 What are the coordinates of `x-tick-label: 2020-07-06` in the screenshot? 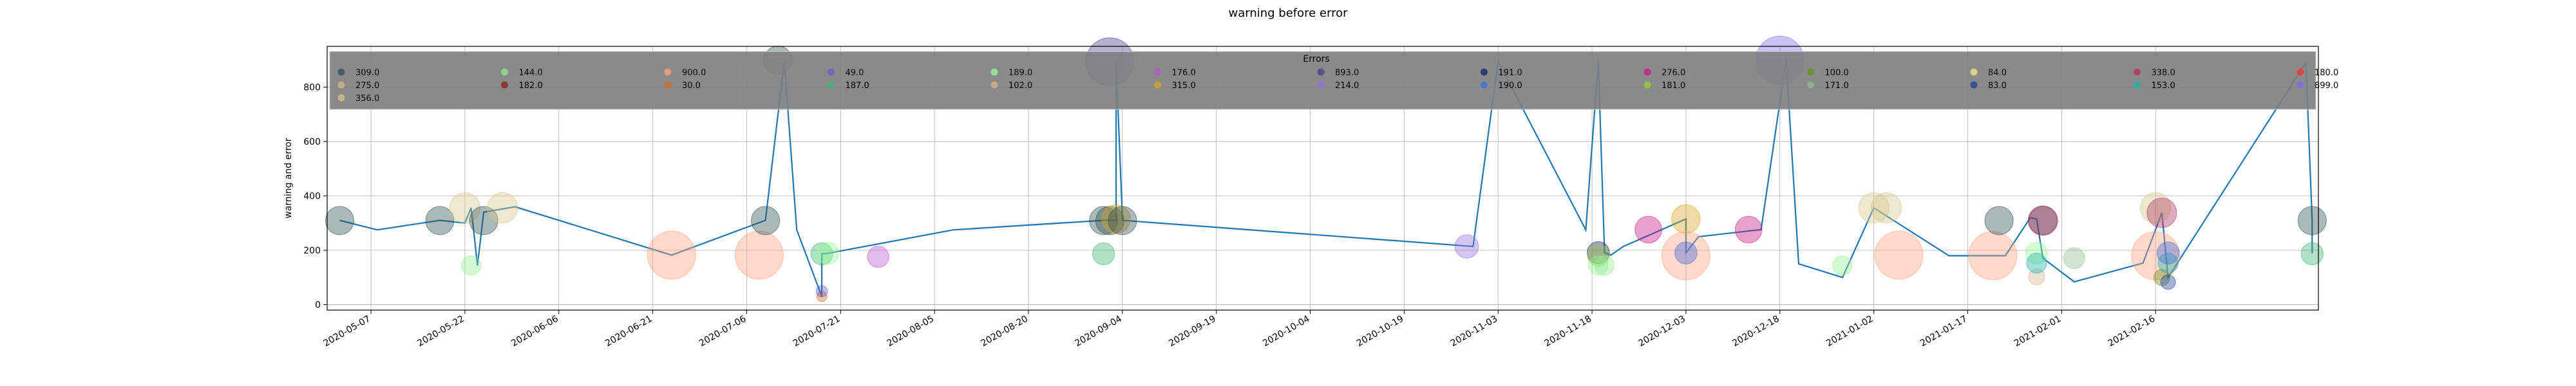 It's located at (722, 331).